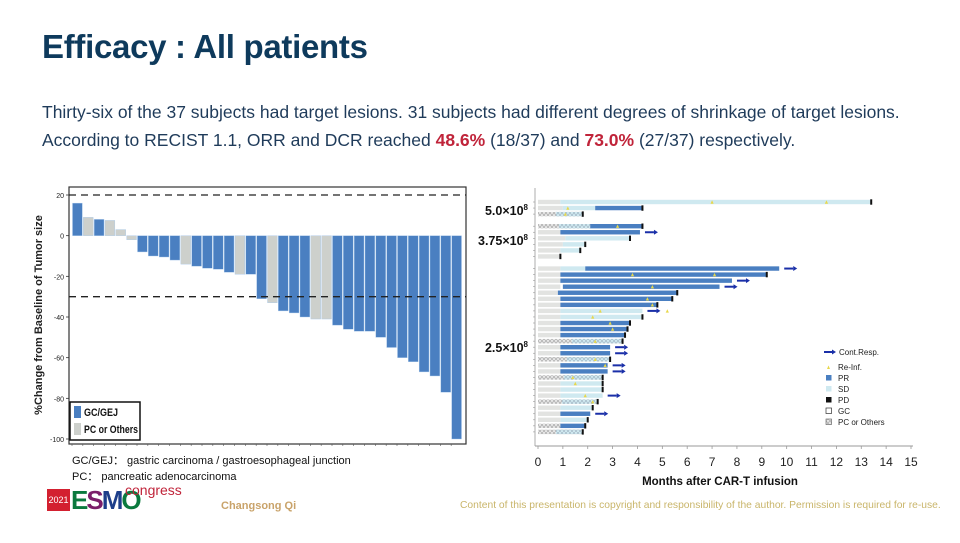 The height and width of the screenshot is (543, 960). I want to click on logo-letter-s: S, so click(94, 500).